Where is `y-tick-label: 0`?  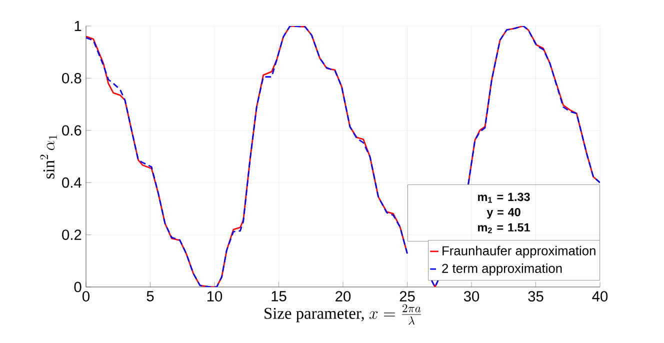
y-tick-label: 0 is located at coordinates (78, 287).